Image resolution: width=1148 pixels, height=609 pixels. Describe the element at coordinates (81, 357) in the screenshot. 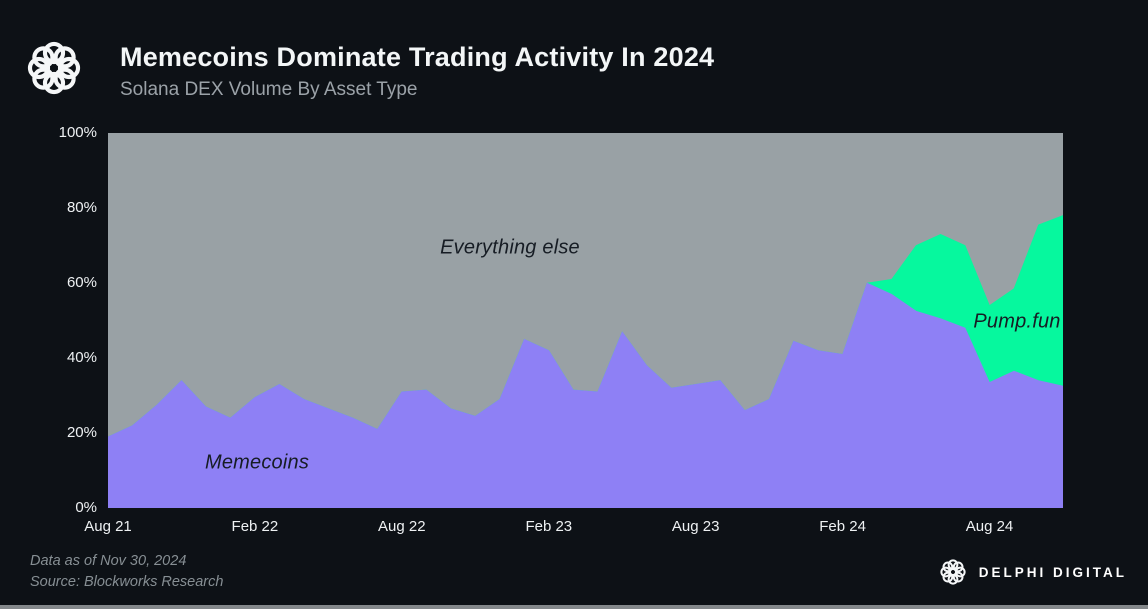

I see `y-tick-label: 40%` at that location.